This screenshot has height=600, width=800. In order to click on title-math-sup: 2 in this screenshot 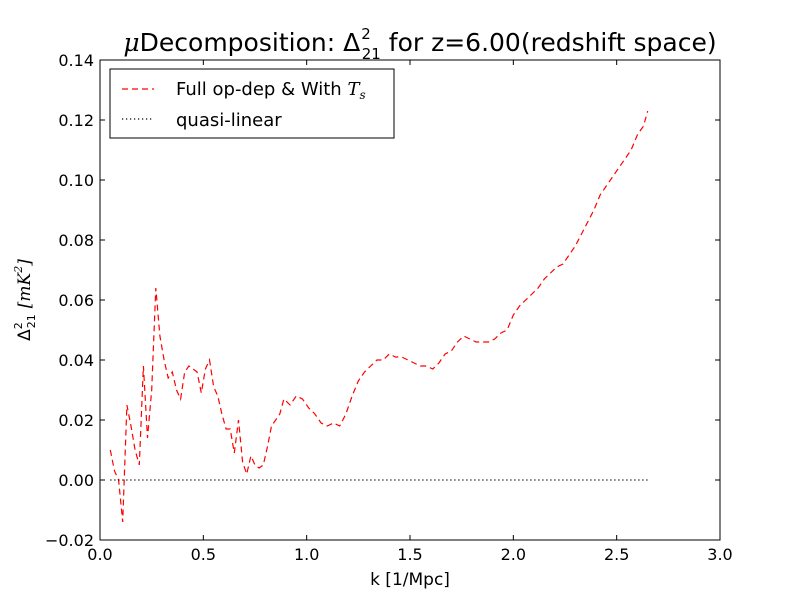, I will do `click(366, 34)`.